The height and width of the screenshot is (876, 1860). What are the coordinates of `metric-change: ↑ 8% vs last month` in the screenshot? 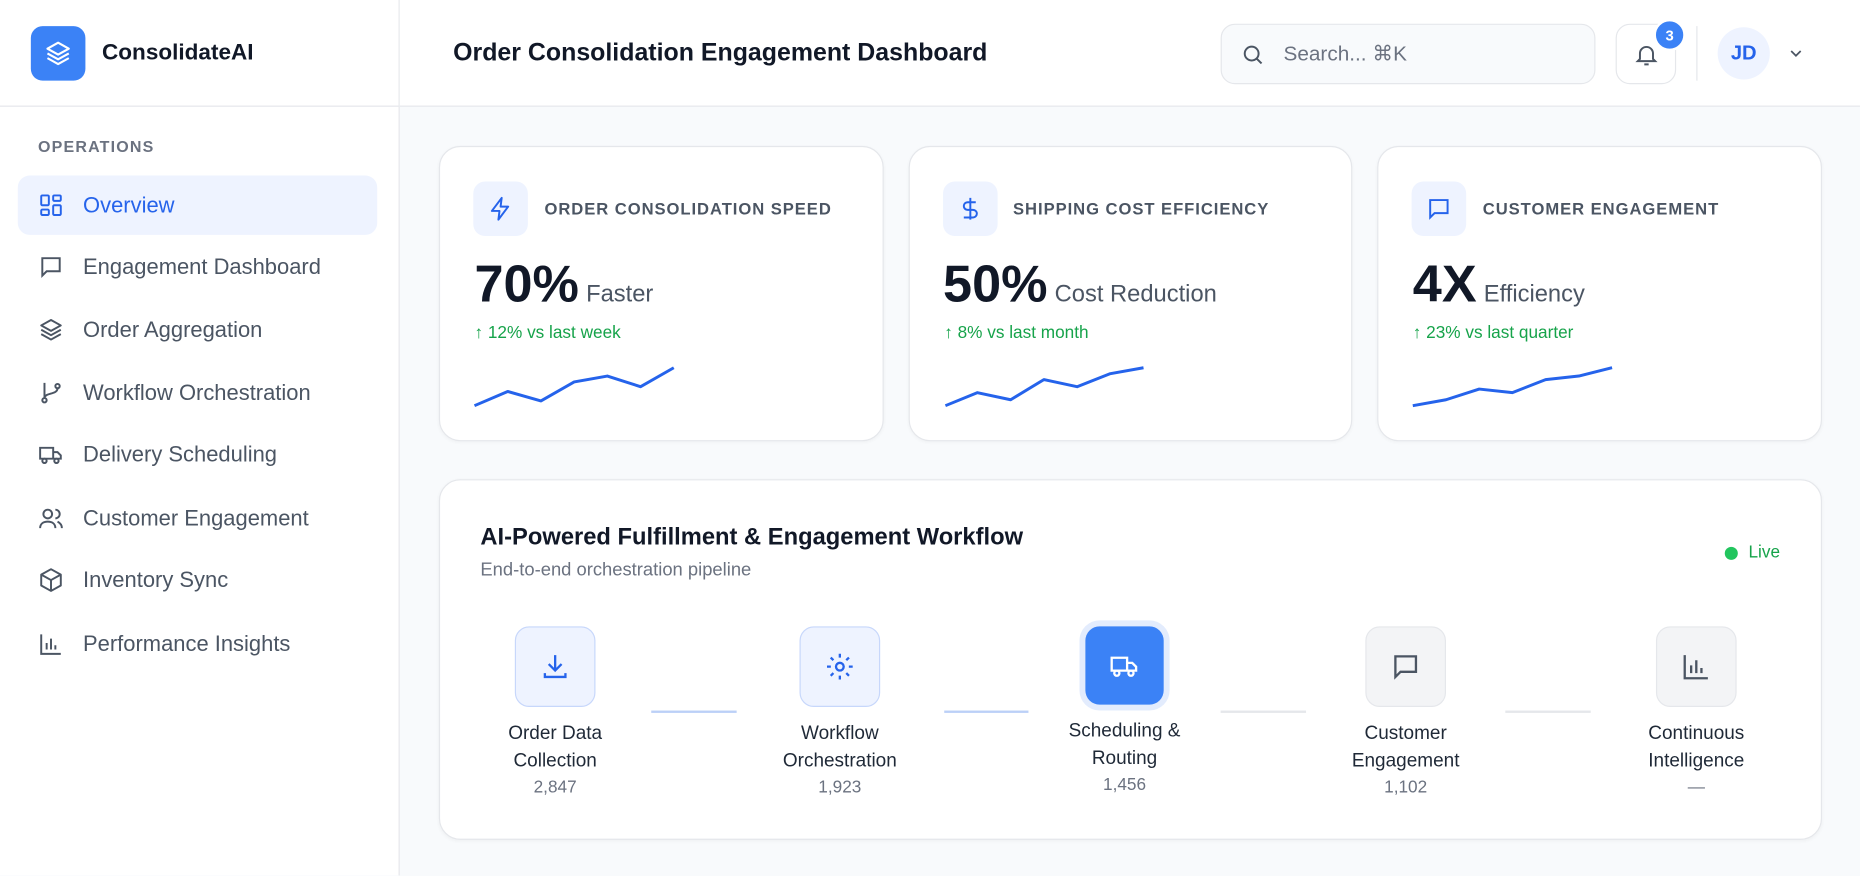 It's located at (1016, 333).